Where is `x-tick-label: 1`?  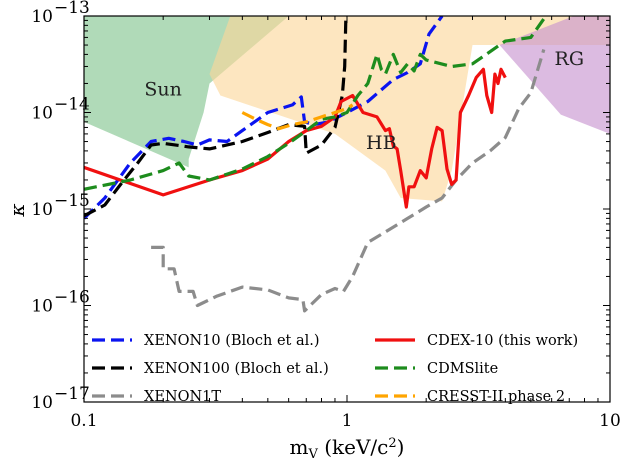
x-tick-label: 1 is located at coordinates (347, 421).